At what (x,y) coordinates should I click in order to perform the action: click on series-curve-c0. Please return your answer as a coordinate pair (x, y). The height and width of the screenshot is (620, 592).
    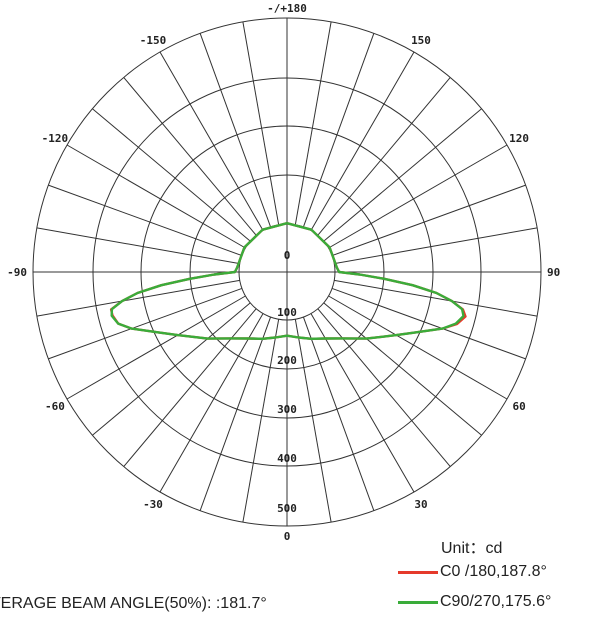
    Looking at the image, I should click on (288, 281).